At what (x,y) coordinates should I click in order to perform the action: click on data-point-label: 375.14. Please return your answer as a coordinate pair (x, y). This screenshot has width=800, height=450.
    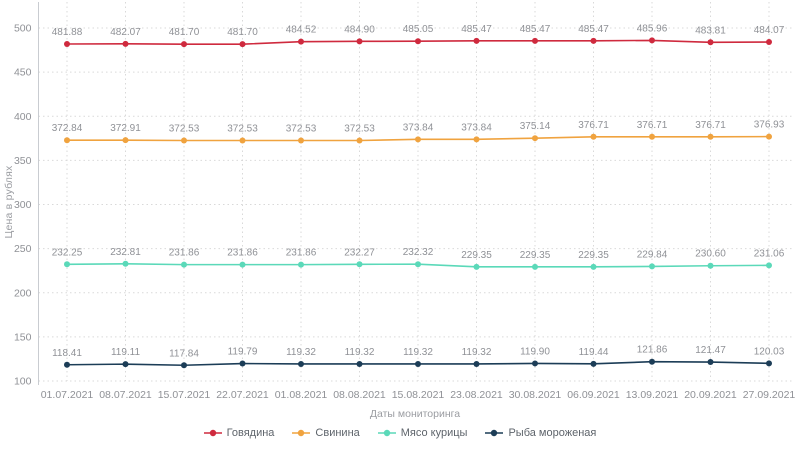
    Looking at the image, I should click on (535, 126).